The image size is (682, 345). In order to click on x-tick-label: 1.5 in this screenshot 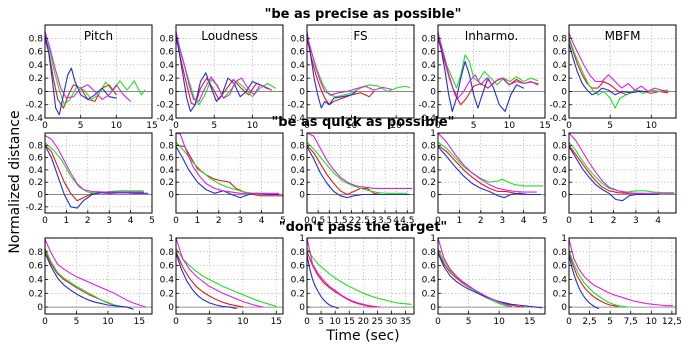, I will do `click(340, 221)`.